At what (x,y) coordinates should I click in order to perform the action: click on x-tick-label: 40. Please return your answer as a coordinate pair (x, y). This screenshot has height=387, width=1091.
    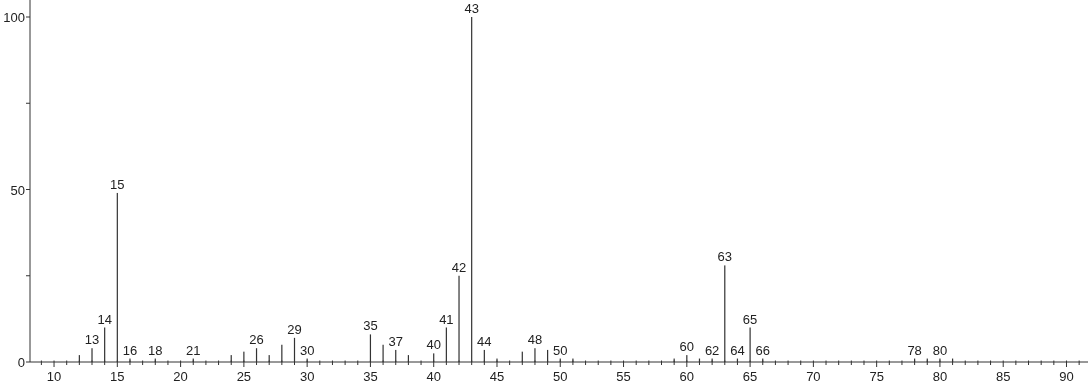
    Looking at the image, I should click on (433, 376).